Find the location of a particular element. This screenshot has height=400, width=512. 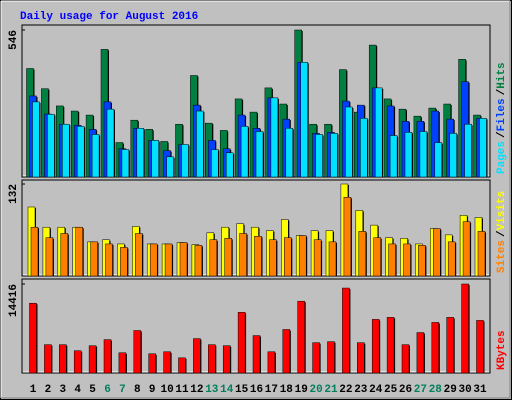

x-tick-label: 14 is located at coordinates (227, 390).